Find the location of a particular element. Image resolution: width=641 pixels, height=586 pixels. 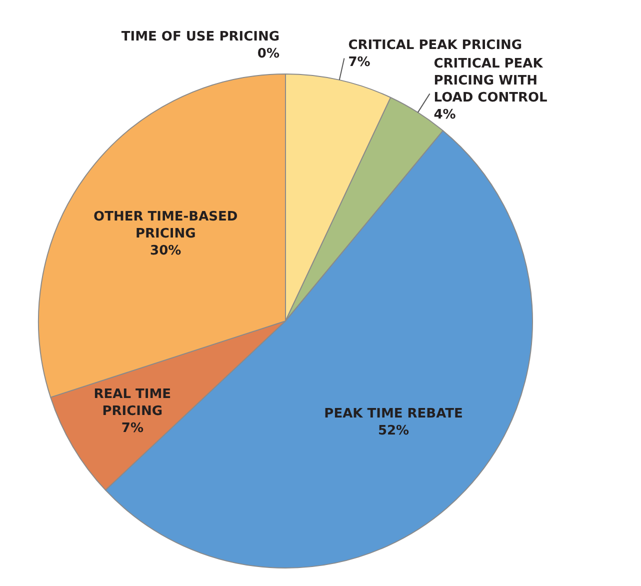

slice-label: REAL TIME PRICING is located at coordinates (133, 402).